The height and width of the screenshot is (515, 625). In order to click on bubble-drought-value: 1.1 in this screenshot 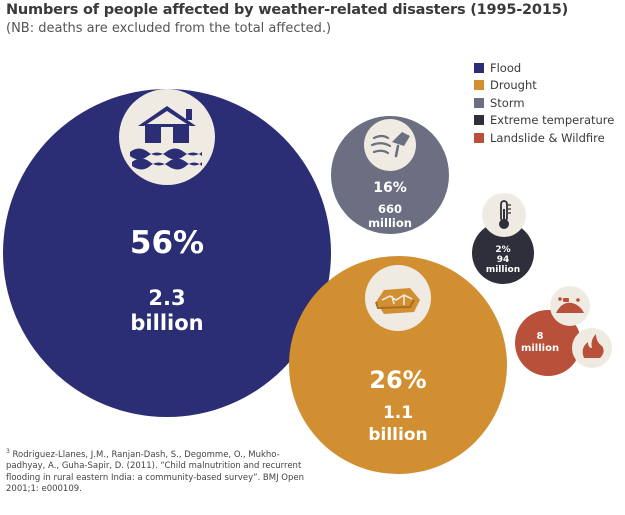, I will do `click(398, 413)`.